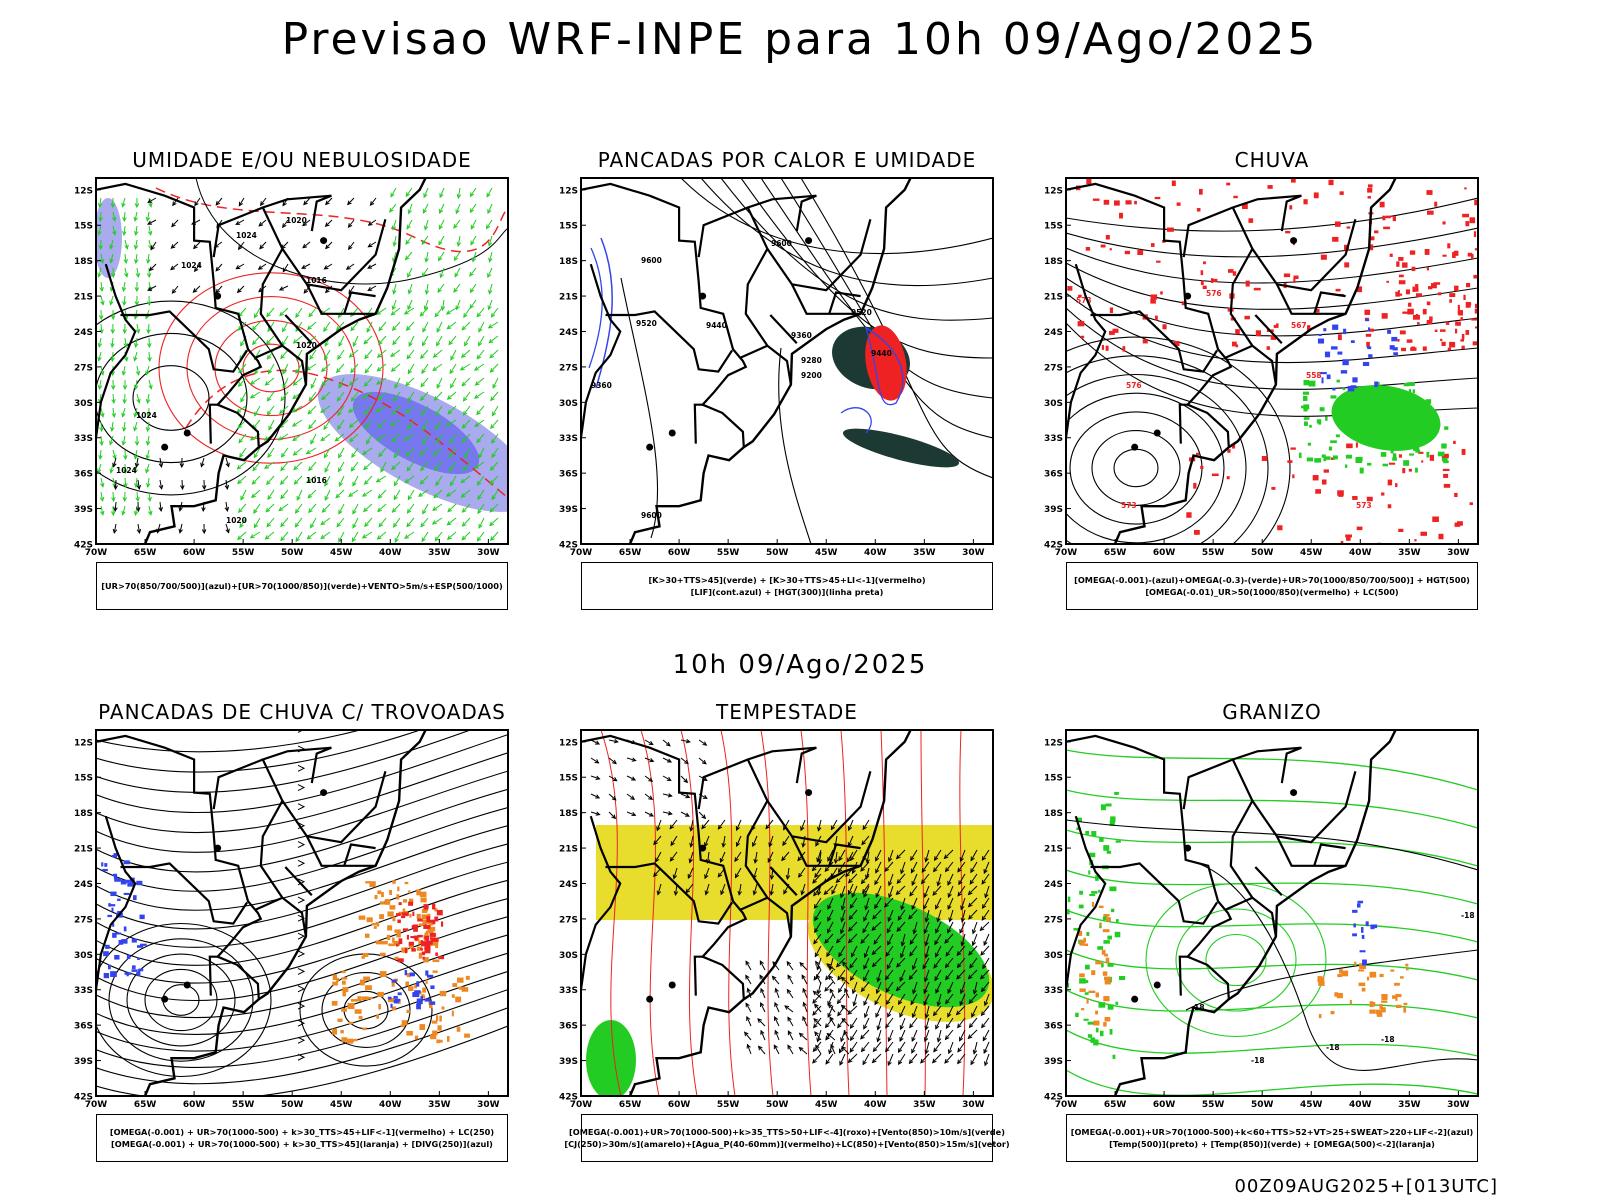 This screenshot has width=1600, height=1200. What do you see at coordinates (826, 1105) in the screenshot?
I see `lon-tick-label: 45W` at bounding box center [826, 1105].